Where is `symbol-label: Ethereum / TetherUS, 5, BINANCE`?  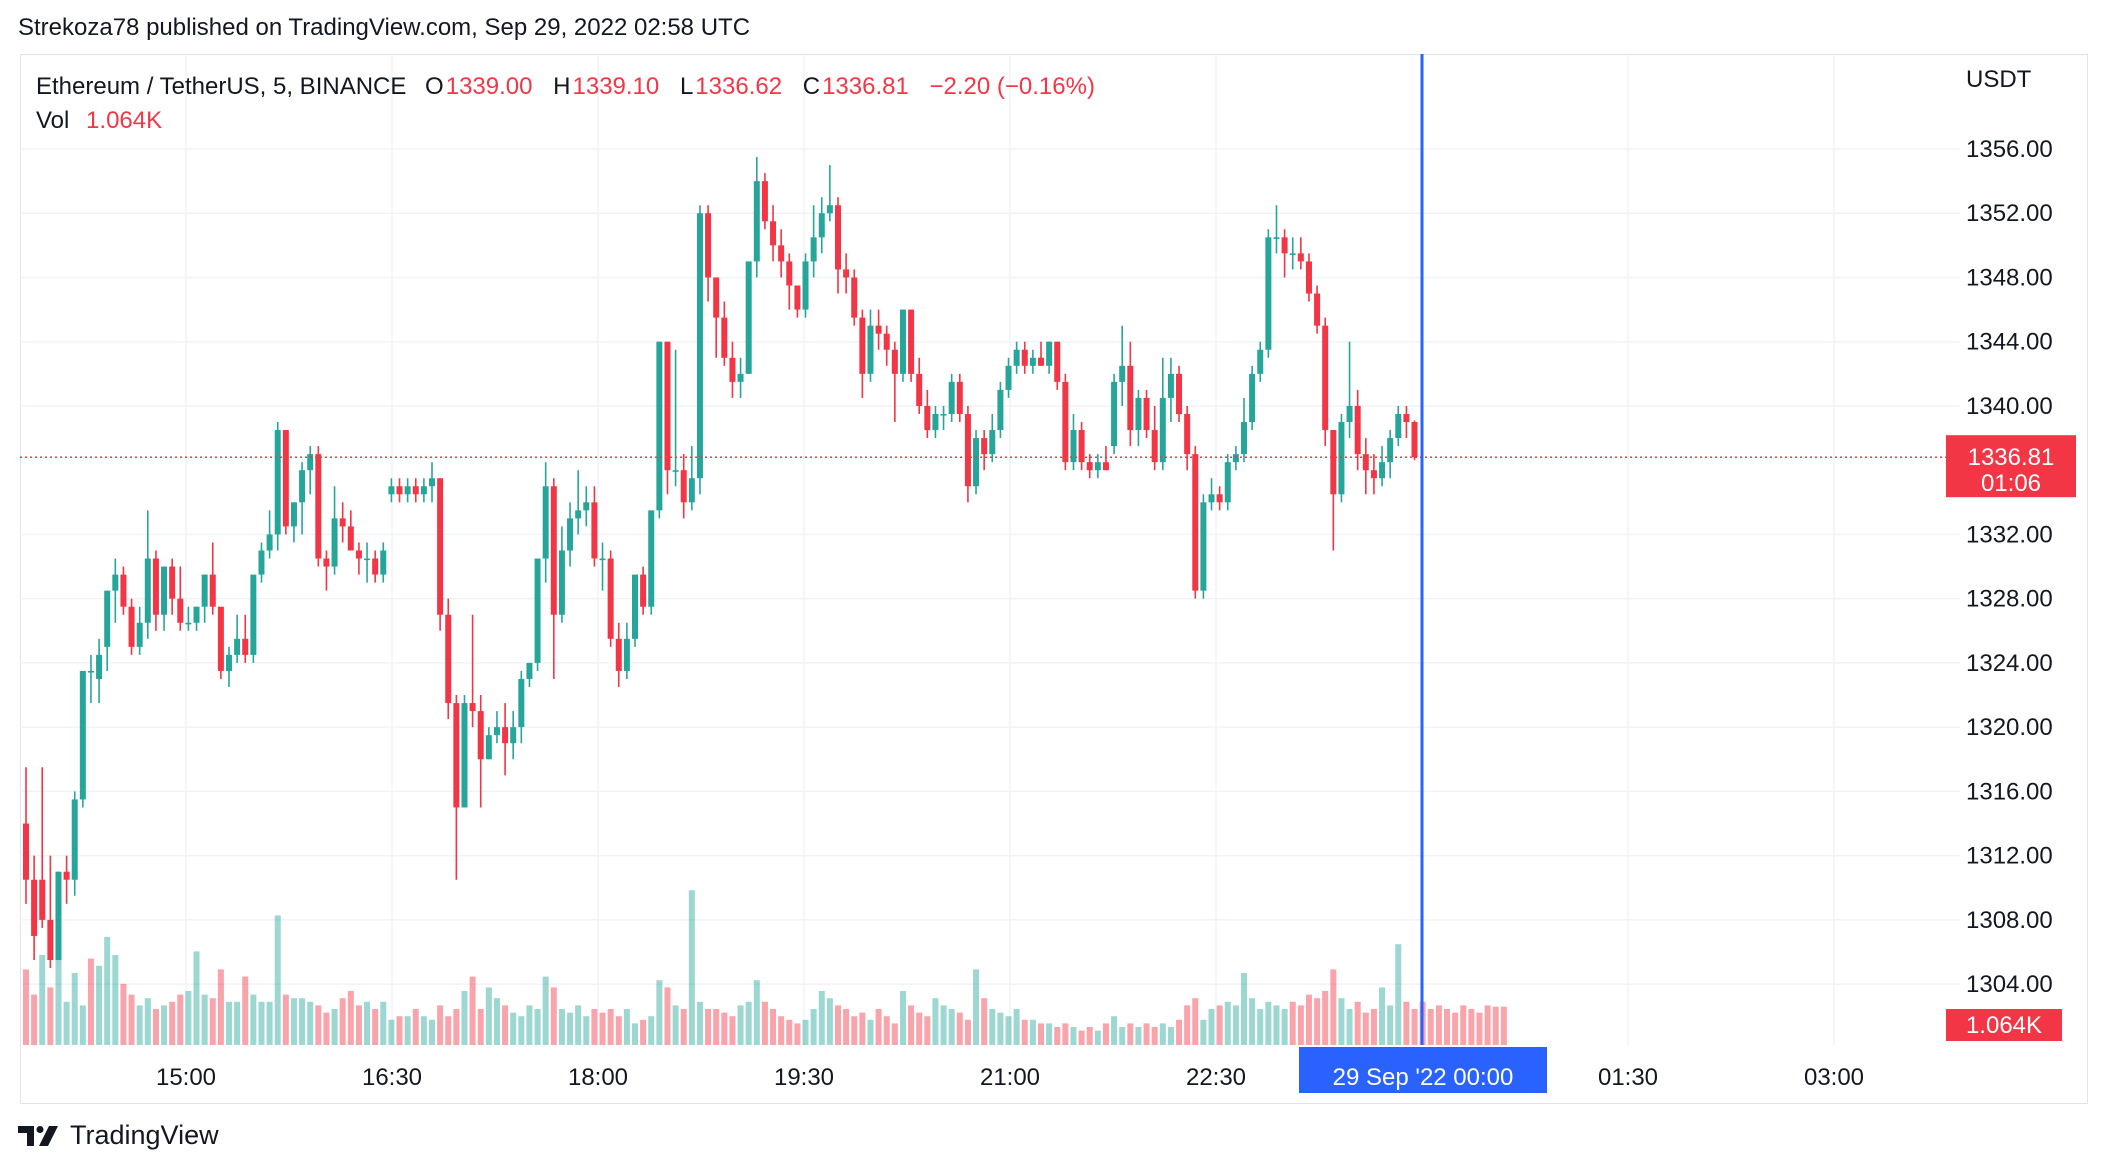 symbol-label: Ethereum / TetherUS, 5, BINANCE is located at coordinates (221, 86).